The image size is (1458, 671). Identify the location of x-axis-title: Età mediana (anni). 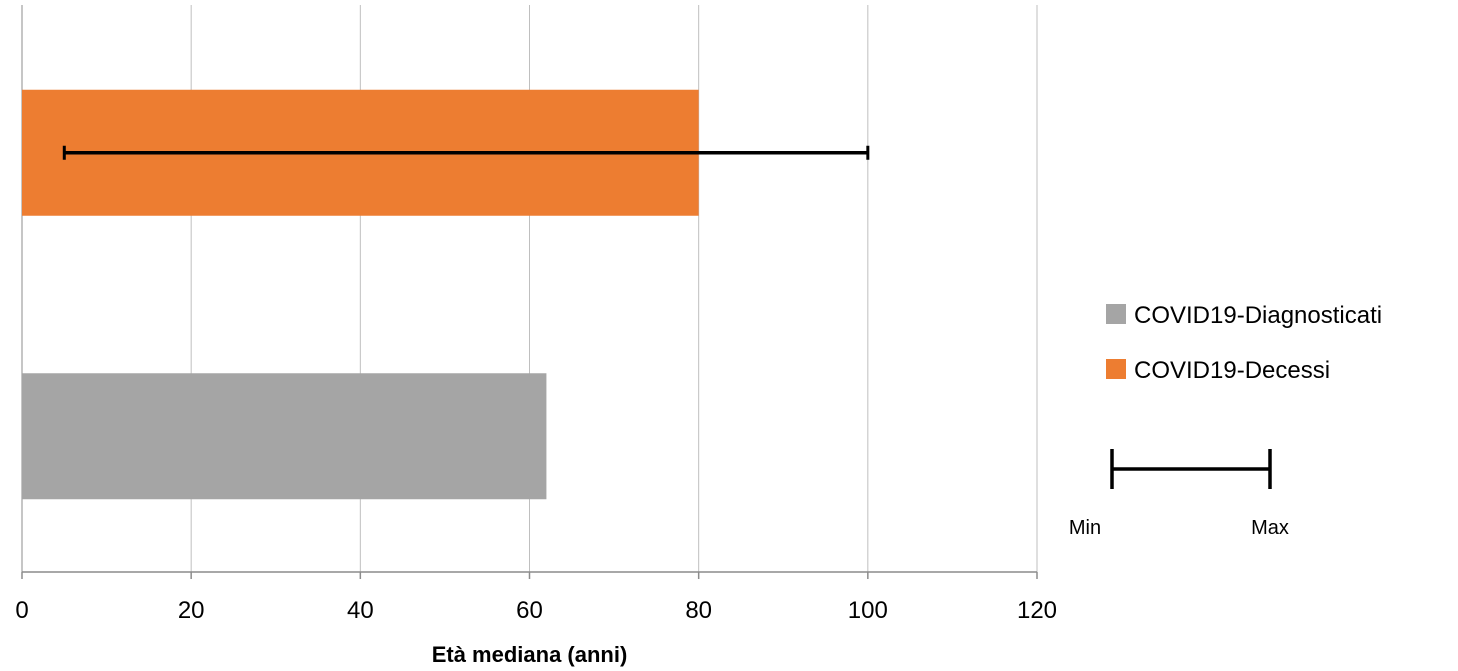
(530, 654).